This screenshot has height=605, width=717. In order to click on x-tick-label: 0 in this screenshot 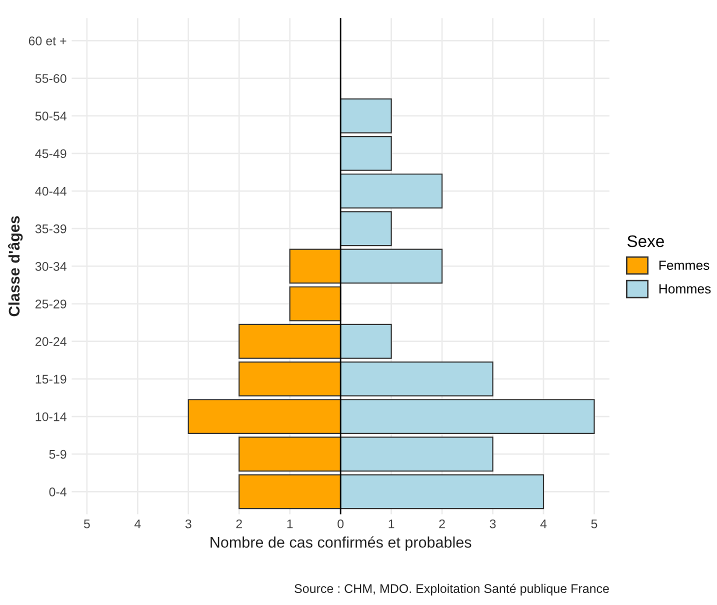, I will do `click(341, 523)`.